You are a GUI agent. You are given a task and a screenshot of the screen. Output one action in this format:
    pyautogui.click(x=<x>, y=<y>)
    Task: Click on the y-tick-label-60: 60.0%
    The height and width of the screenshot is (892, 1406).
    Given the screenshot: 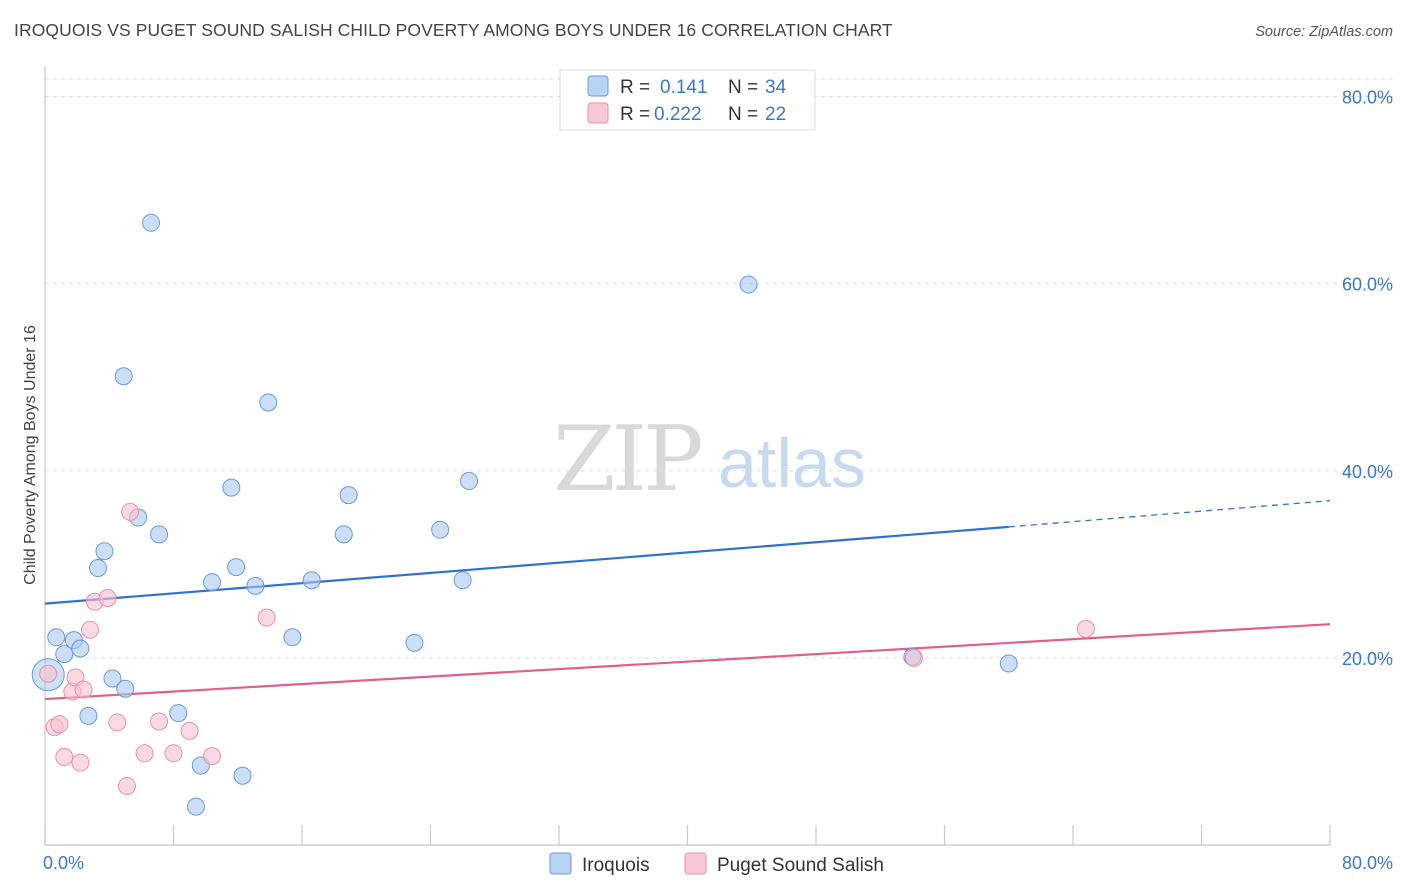 What is the action you would take?
    pyautogui.click(x=1367, y=285)
    